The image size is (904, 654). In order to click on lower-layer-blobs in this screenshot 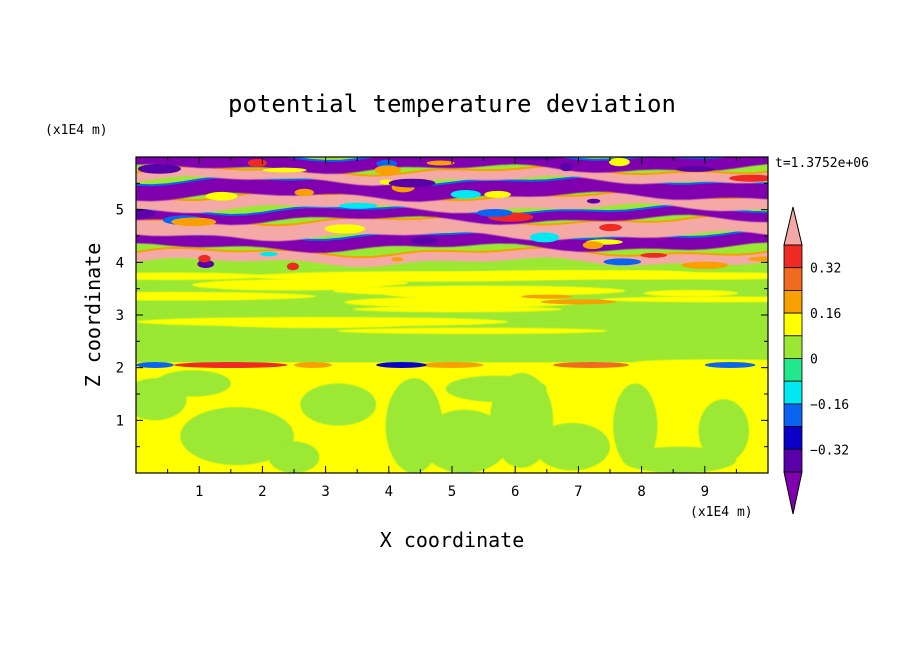, I will do `click(443, 421)`.